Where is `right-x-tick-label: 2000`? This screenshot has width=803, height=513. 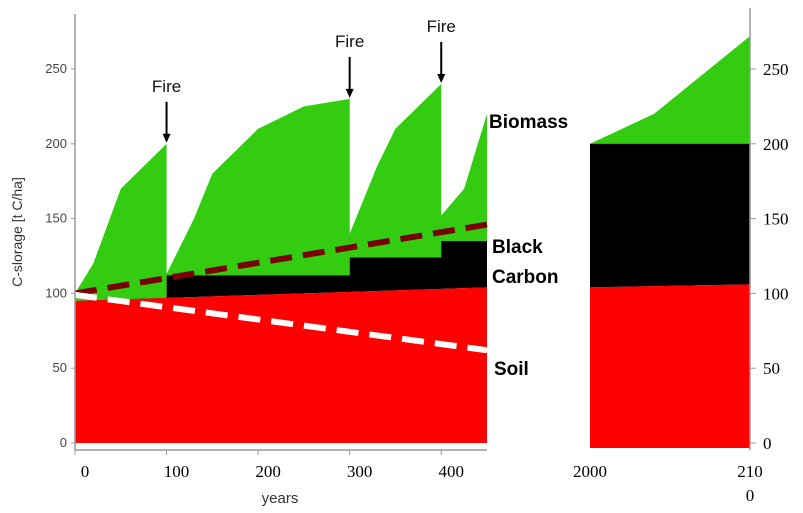 right-x-tick-label: 2000 is located at coordinates (590, 471).